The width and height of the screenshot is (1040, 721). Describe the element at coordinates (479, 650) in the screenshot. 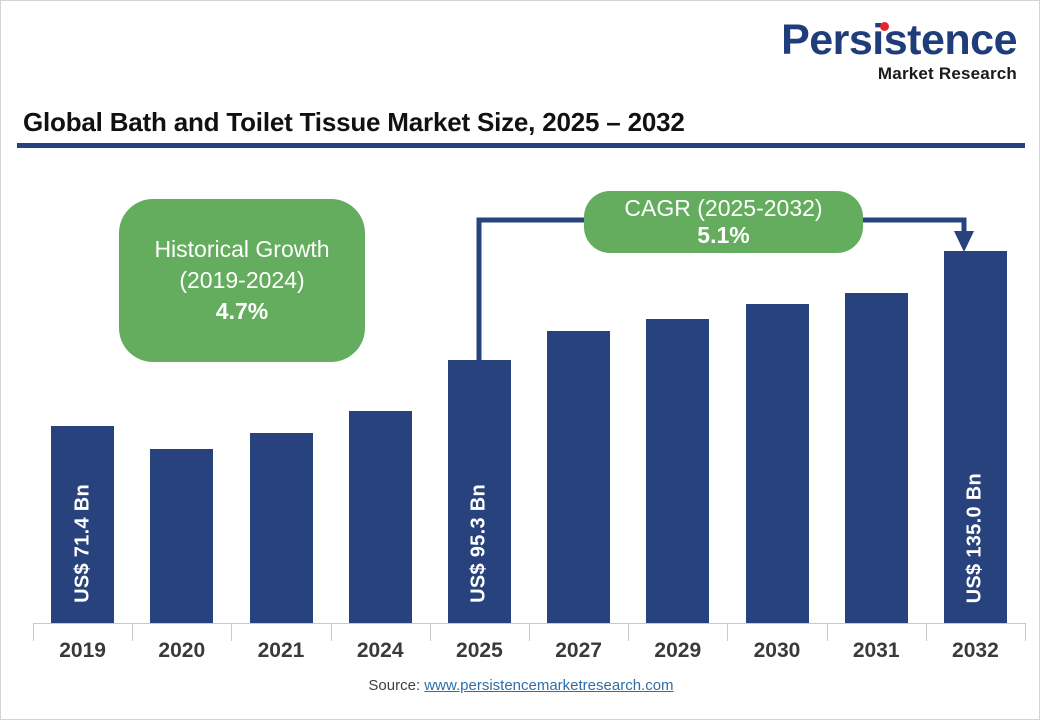

I see `x-axis-label-2025: 2025` at that location.